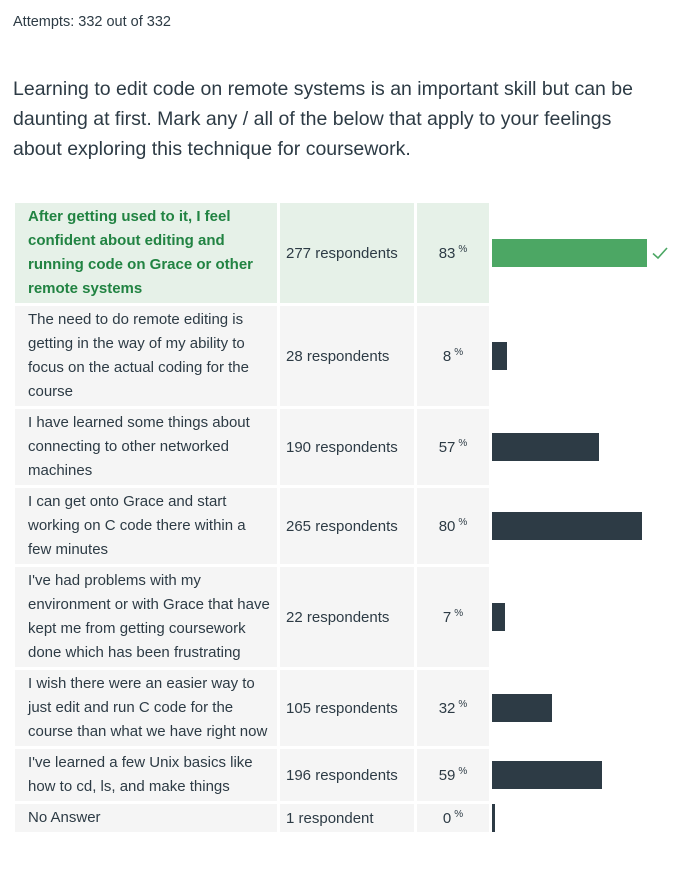 This screenshot has height=882, width=675. I want to click on answer-row: No Answer 1 respondent 0%, so click(340, 818).